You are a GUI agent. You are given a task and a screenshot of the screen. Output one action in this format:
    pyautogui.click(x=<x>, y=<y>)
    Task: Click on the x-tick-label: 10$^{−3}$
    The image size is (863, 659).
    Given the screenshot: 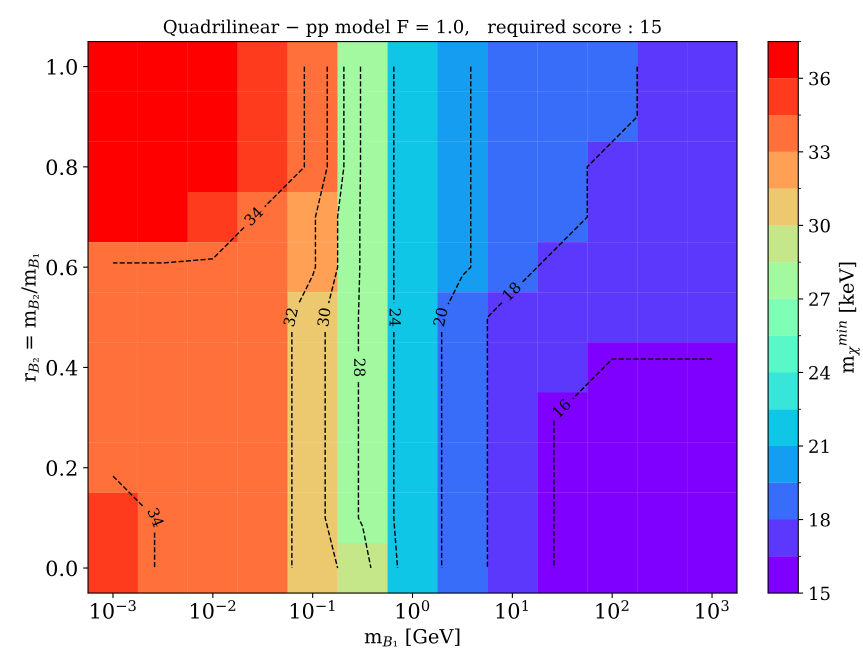 What is the action you would take?
    pyautogui.click(x=113, y=609)
    